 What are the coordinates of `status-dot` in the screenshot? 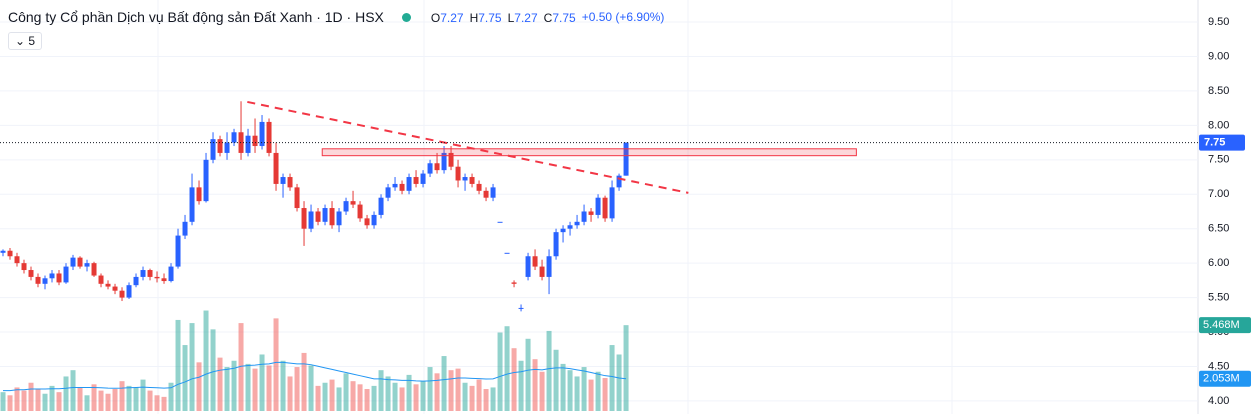 It's located at (406, 17).